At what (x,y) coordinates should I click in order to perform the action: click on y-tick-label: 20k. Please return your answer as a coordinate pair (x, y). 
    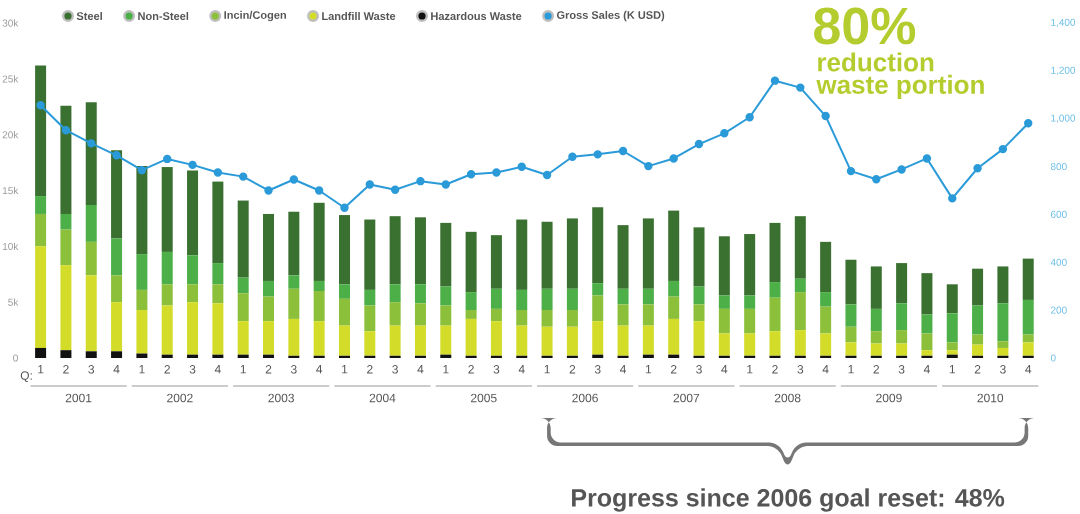
    Looking at the image, I should click on (10, 135).